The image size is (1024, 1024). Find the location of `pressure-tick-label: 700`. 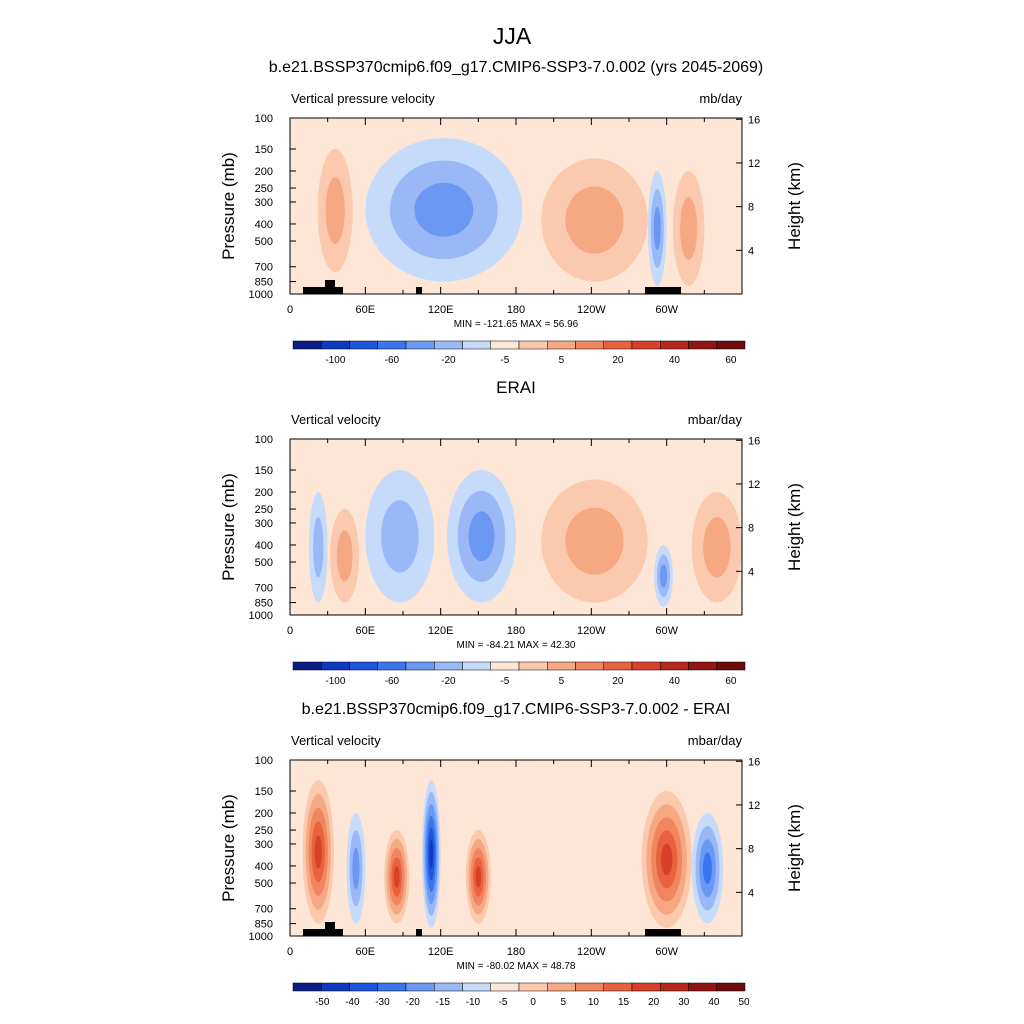

pressure-tick-label: 700 is located at coordinates (264, 268).